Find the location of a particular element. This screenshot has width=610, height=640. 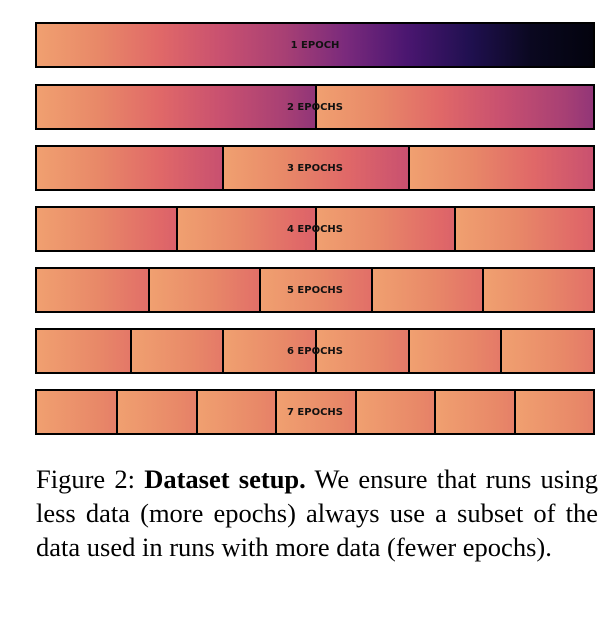

epoch-bar-3: 3 EPOCHS is located at coordinates (315, 168).